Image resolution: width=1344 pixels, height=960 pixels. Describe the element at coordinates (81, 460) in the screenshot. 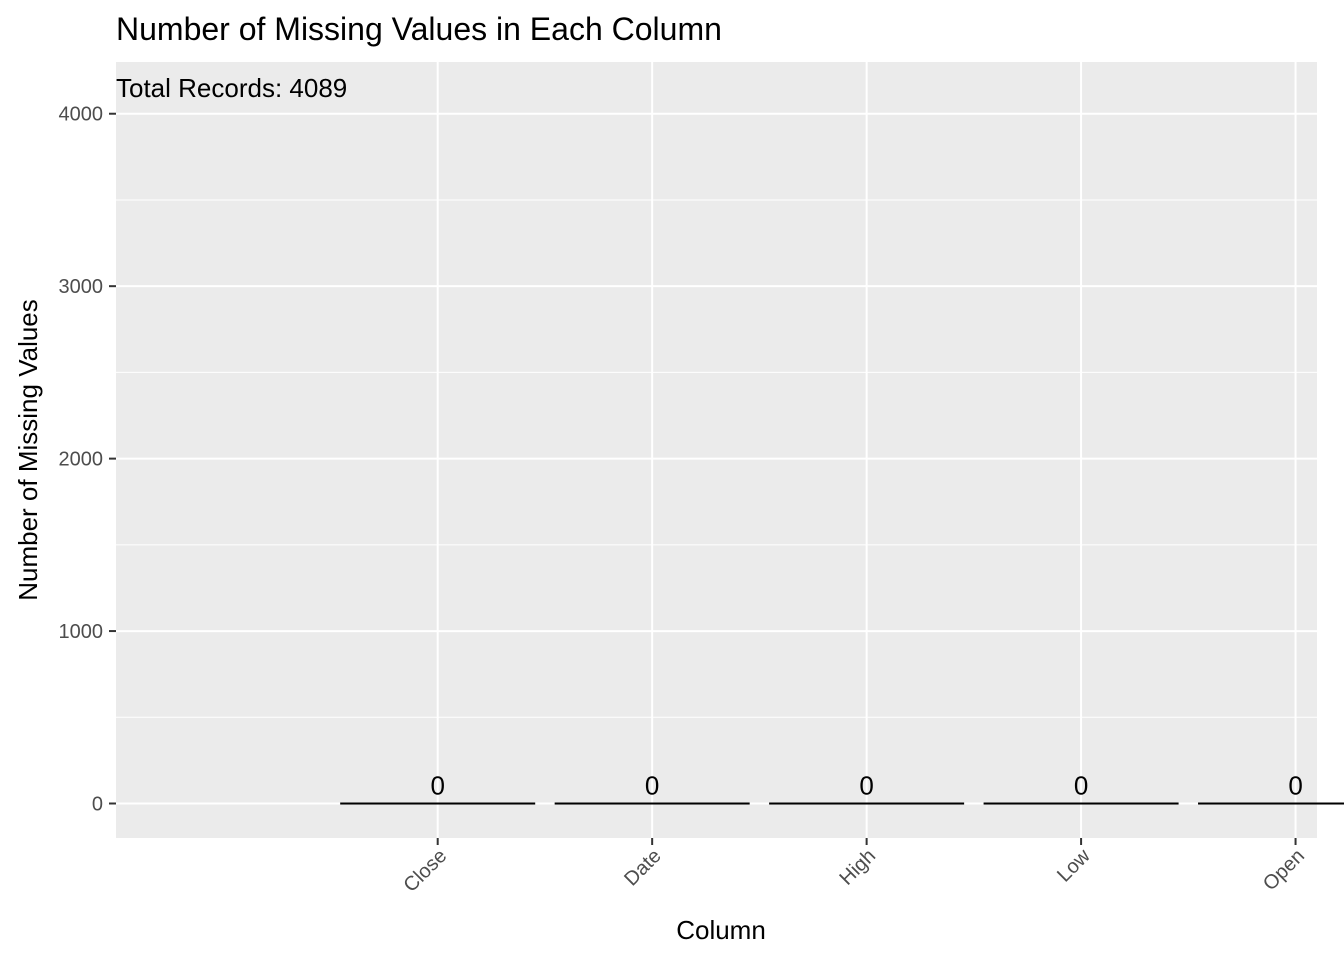

I see `y-tick-label: 2000` at that location.